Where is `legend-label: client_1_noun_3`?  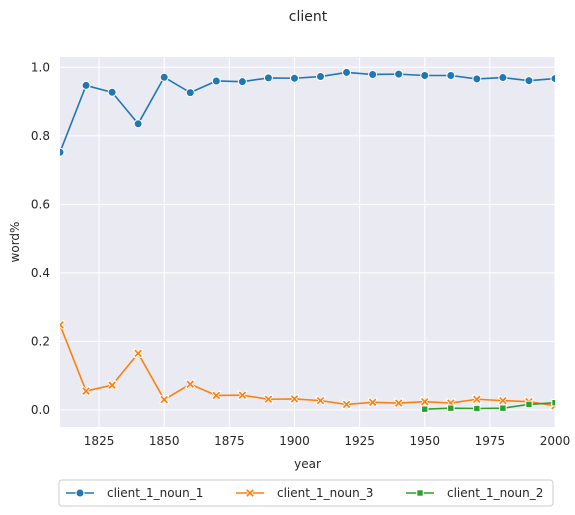
legend-label: client_1_noun_3 is located at coordinates (325, 493).